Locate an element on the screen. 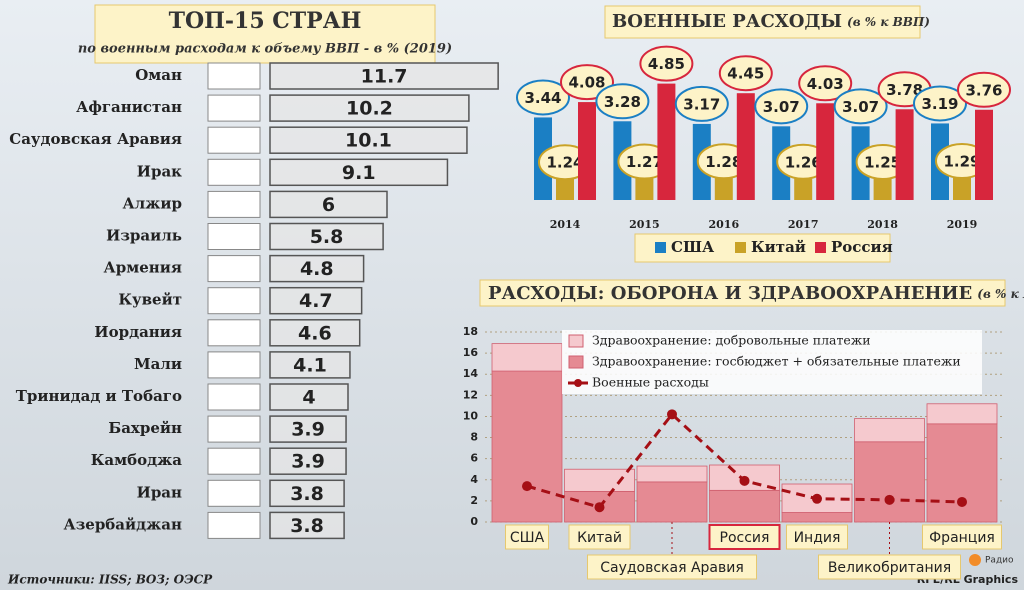 The image size is (1024, 590). category-label: Ирак is located at coordinates (159, 171).